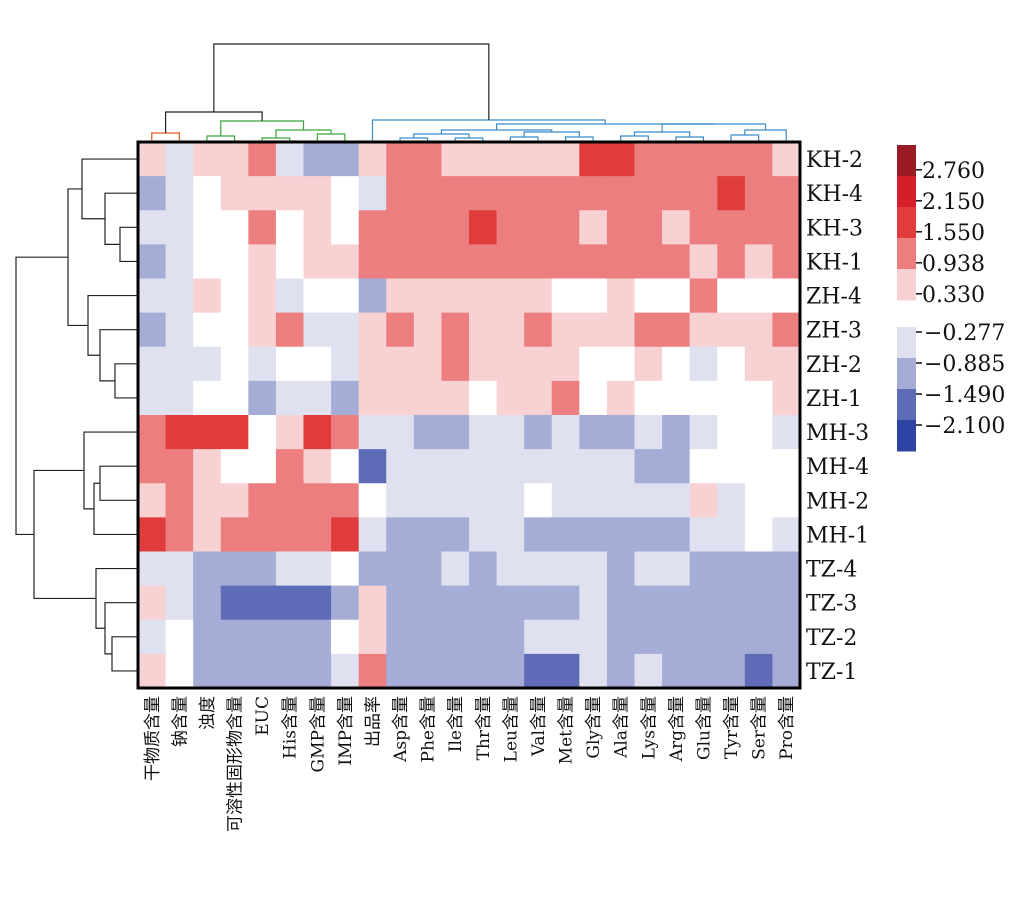 The width and height of the screenshot is (1031, 905). I want to click on column-label: 浊度, so click(208, 713).